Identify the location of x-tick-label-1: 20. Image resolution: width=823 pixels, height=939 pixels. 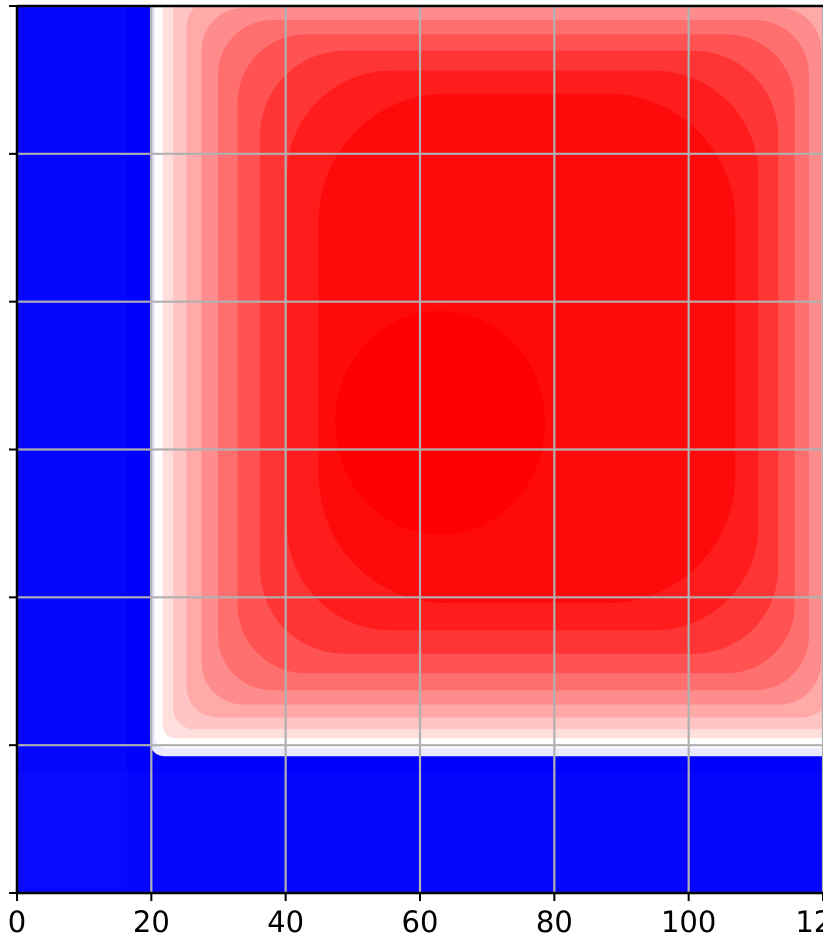
(151, 922).